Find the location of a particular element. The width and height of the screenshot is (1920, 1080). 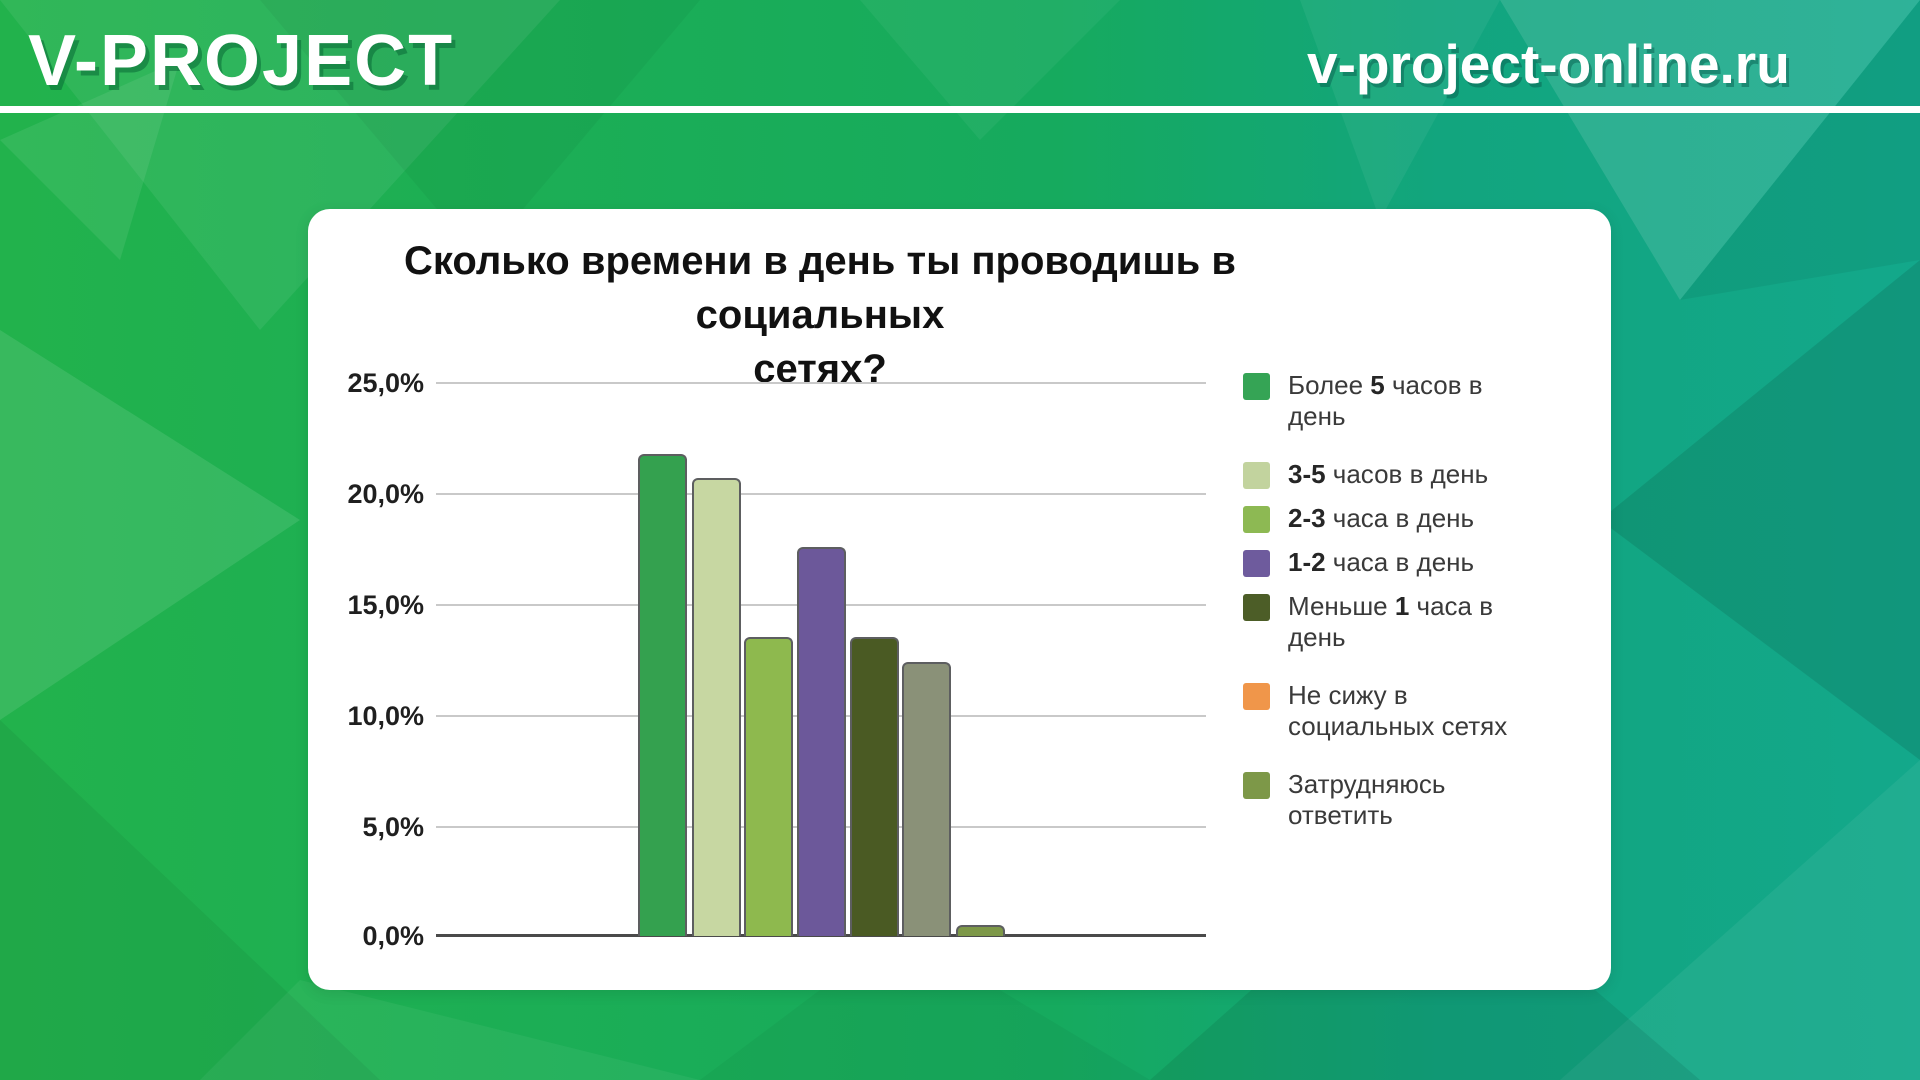

legend-label: 2-3 часа в день is located at coordinates (1381, 518).